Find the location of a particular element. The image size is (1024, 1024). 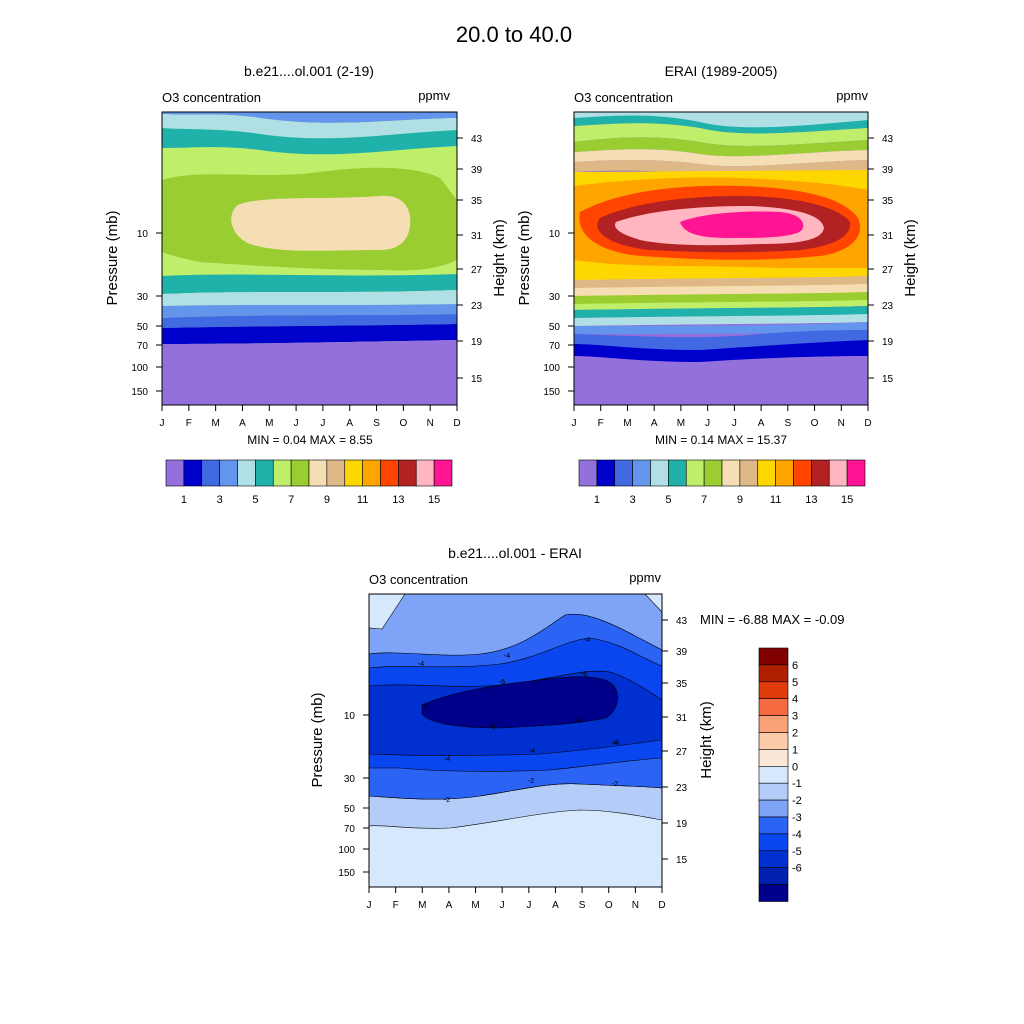

panel-model-y2label: Height (km) is located at coordinates (499, 258).